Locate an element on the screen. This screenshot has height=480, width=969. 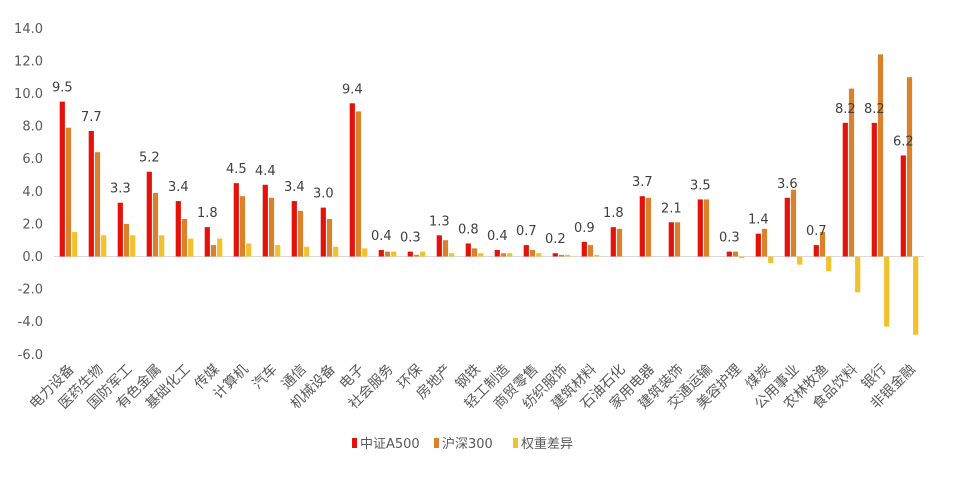
x-category-label: 汽车 is located at coordinates (265, 377).